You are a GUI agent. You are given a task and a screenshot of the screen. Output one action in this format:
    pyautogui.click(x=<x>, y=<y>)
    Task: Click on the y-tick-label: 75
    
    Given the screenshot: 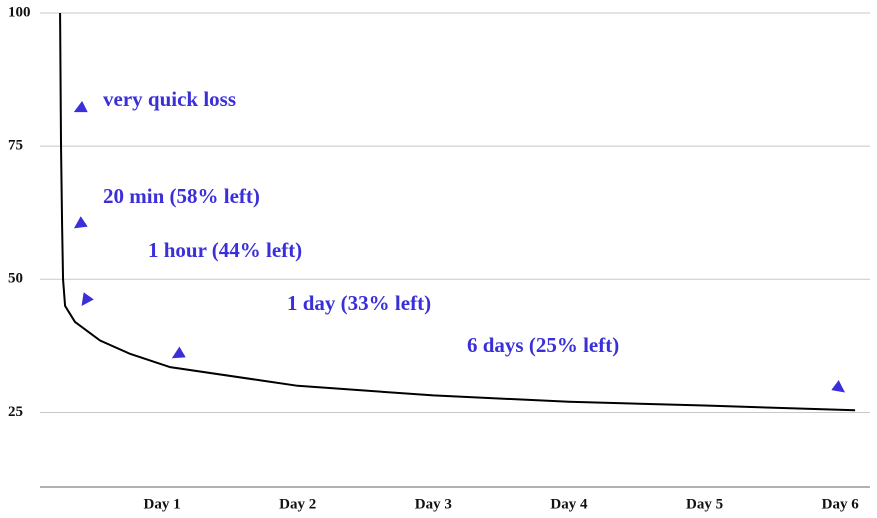 What is the action you would take?
    pyautogui.click(x=15, y=146)
    